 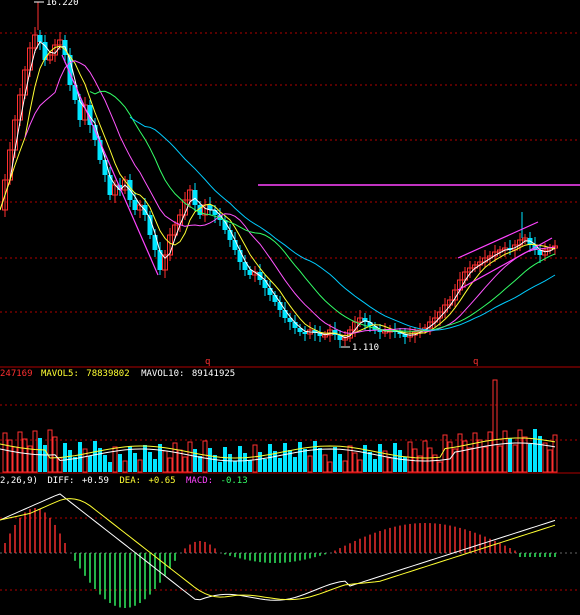 I want to click on macd-params: 2,26,9), so click(x=19, y=481).